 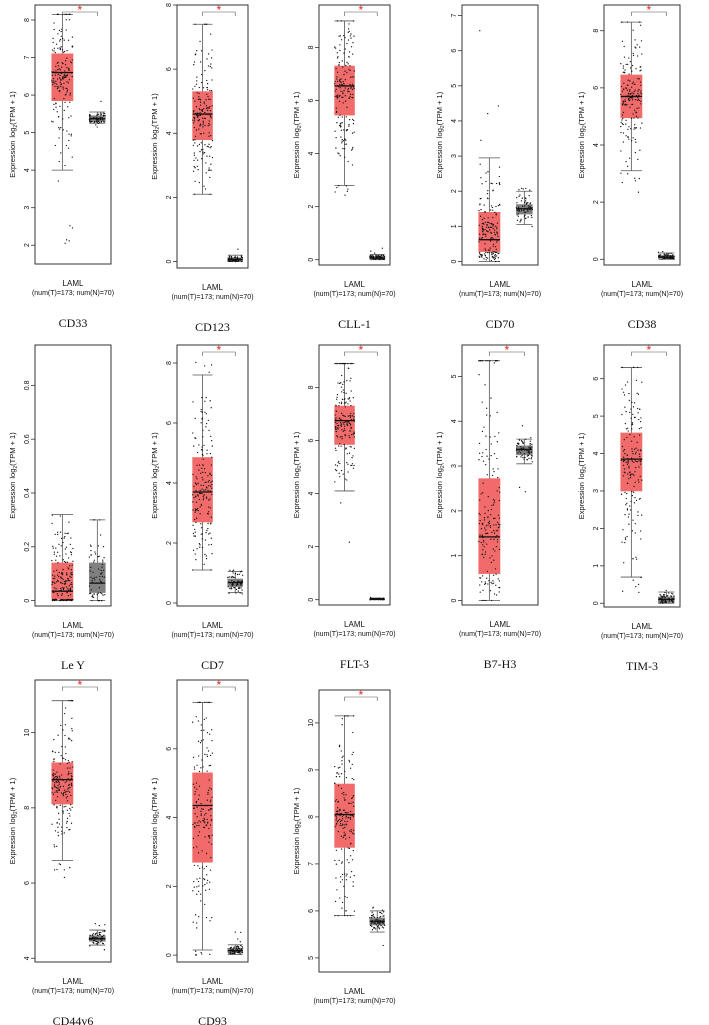 What do you see at coordinates (581, 449) in the screenshot?
I see `y-label-unit: (TPM + 1)` at bounding box center [581, 449].